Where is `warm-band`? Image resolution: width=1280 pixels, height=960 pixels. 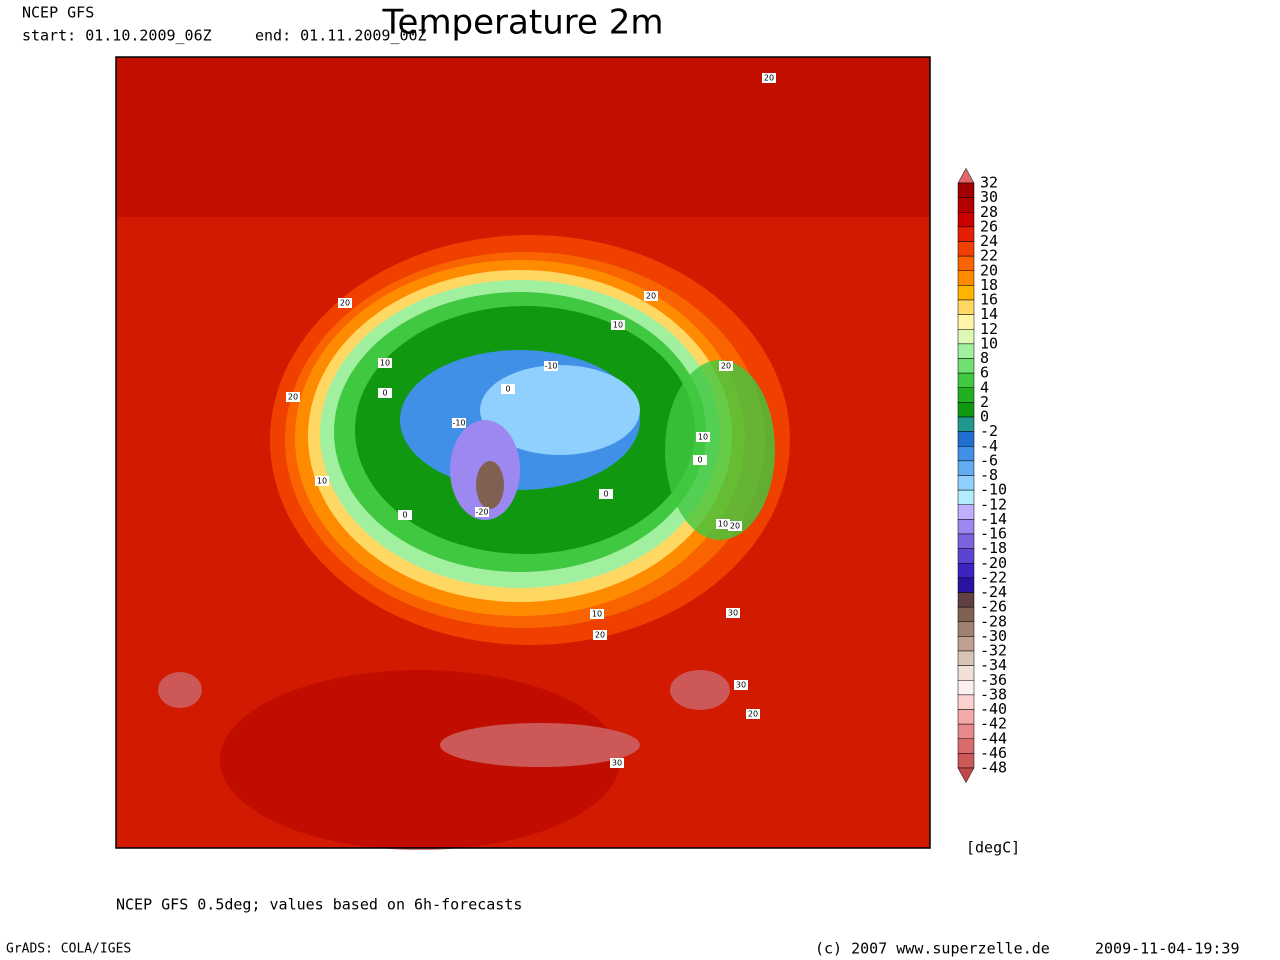 warm-band is located at coordinates (523, 137).